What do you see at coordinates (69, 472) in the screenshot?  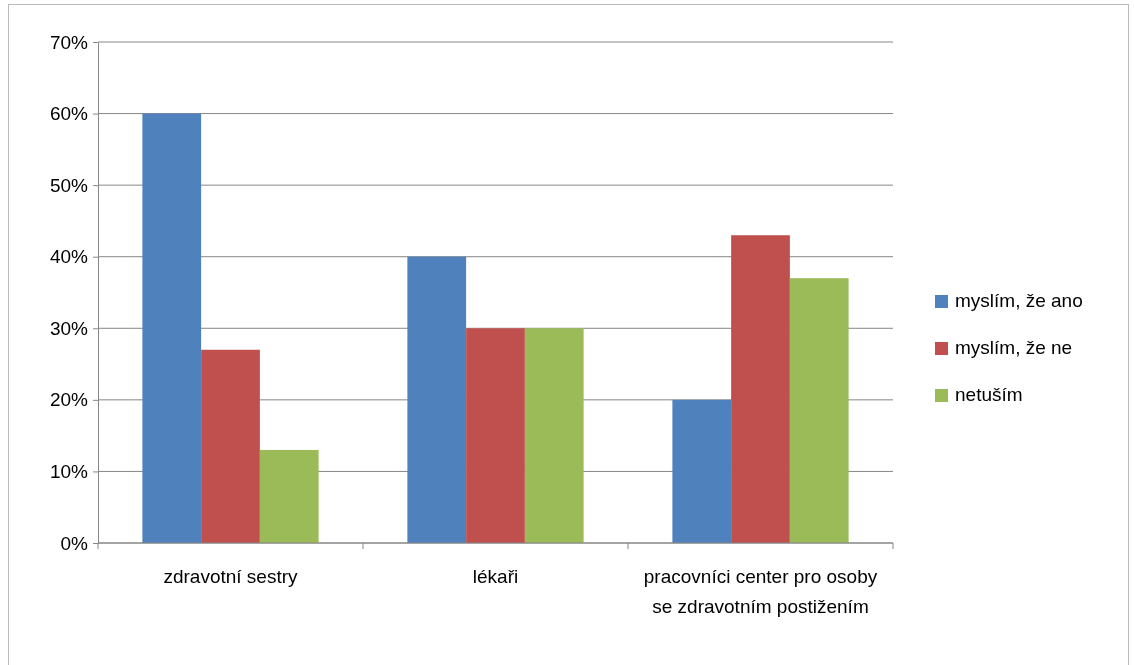 I see `y-tick-label: 10%` at bounding box center [69, 472].